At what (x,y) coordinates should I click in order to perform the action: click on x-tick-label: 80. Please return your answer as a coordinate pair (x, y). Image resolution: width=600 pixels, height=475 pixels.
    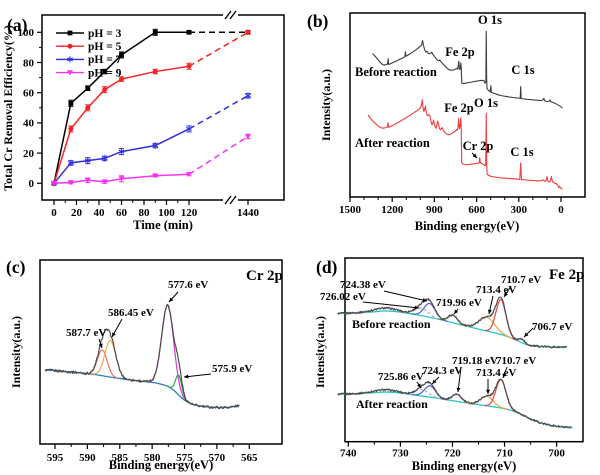
    Looking at the image, I should click on (145, 213).